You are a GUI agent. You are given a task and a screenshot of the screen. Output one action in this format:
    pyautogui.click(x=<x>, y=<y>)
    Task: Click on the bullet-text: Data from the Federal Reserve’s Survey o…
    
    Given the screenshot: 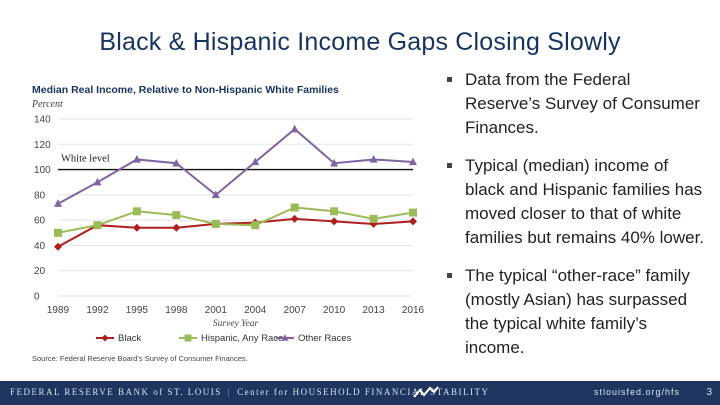 What is the action you would take?
    pyautogui.click(x=582, y=103)
    